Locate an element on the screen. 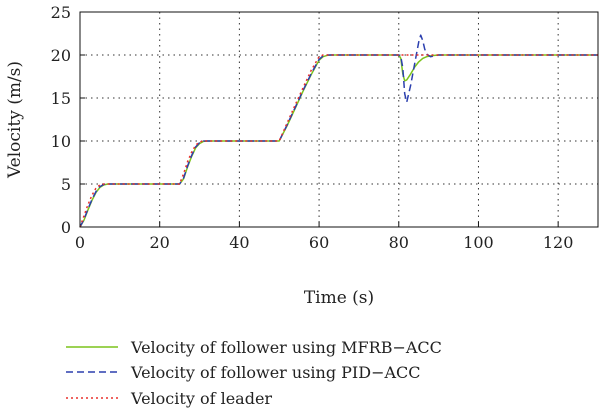 This screenshot has height=416, width=600. x-axis-title: Time (s) is located at coordinates (339, 298).